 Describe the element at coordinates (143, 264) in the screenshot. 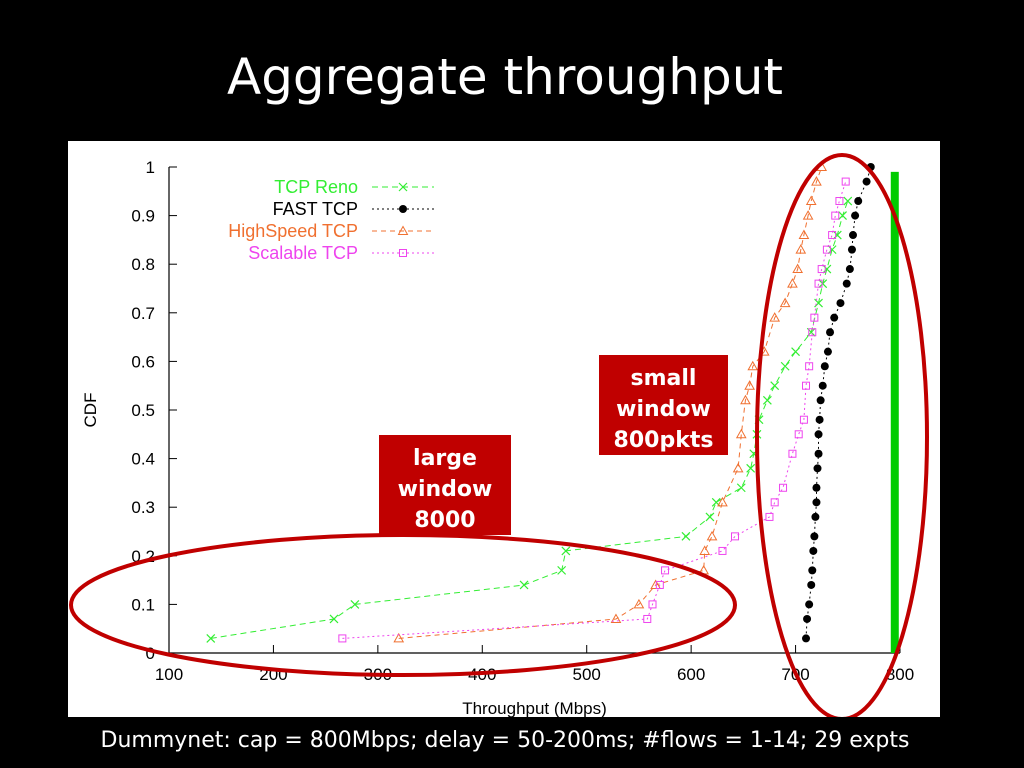

I see `y-tick-label: 0.8` at that location.